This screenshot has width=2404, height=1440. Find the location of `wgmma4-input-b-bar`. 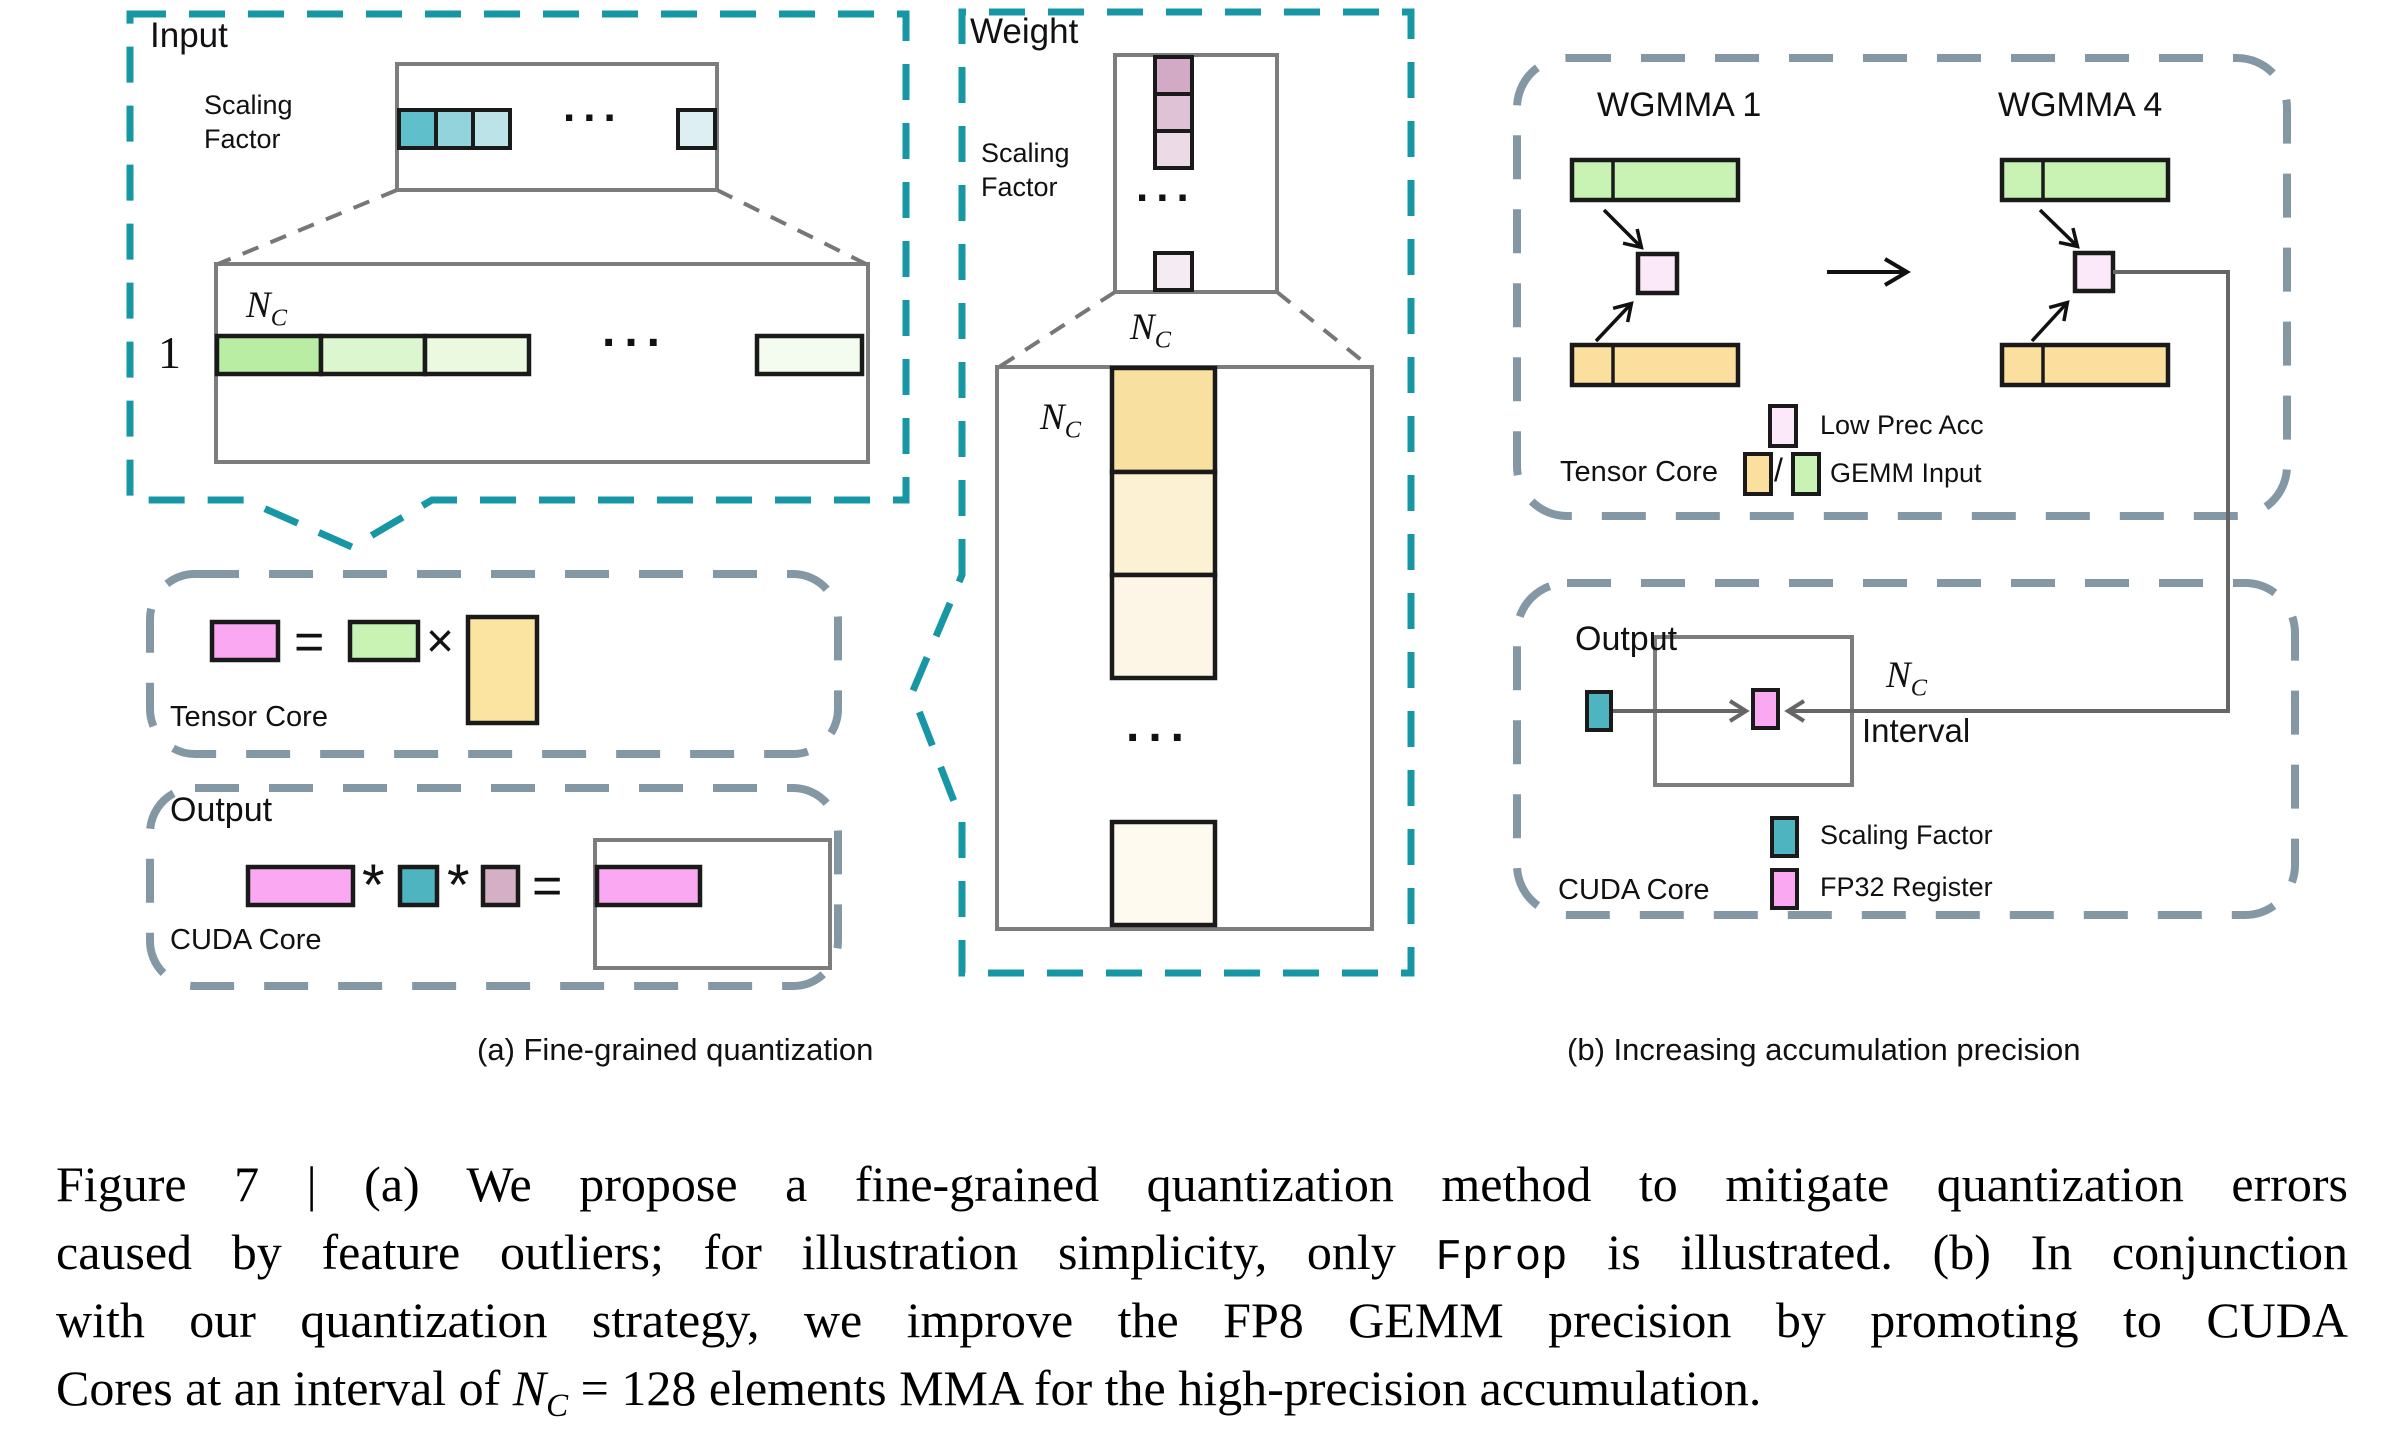

wgmma4-input-b-bar is located at coordinates (2085, 365).